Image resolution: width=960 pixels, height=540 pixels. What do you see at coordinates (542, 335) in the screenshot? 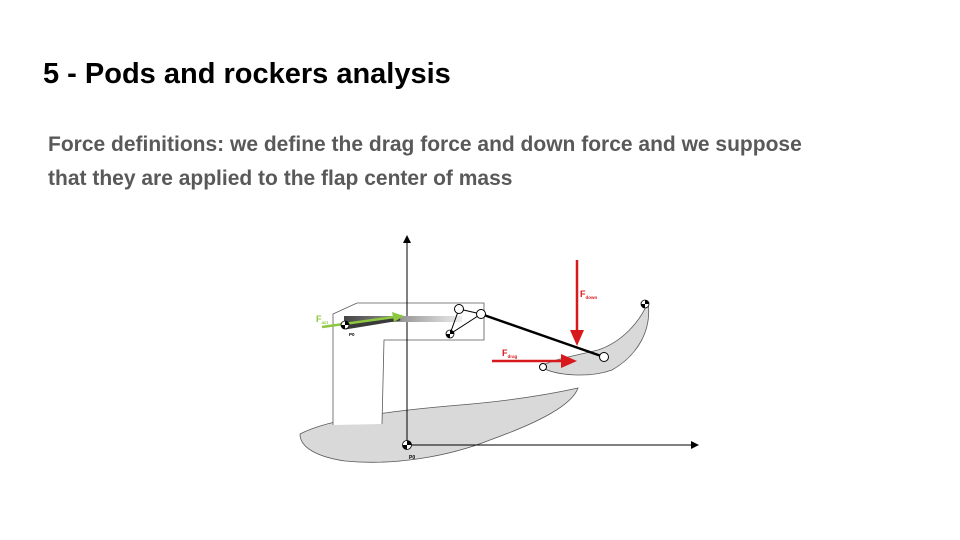
I see `push-rod` at bounding box center [542, 335].